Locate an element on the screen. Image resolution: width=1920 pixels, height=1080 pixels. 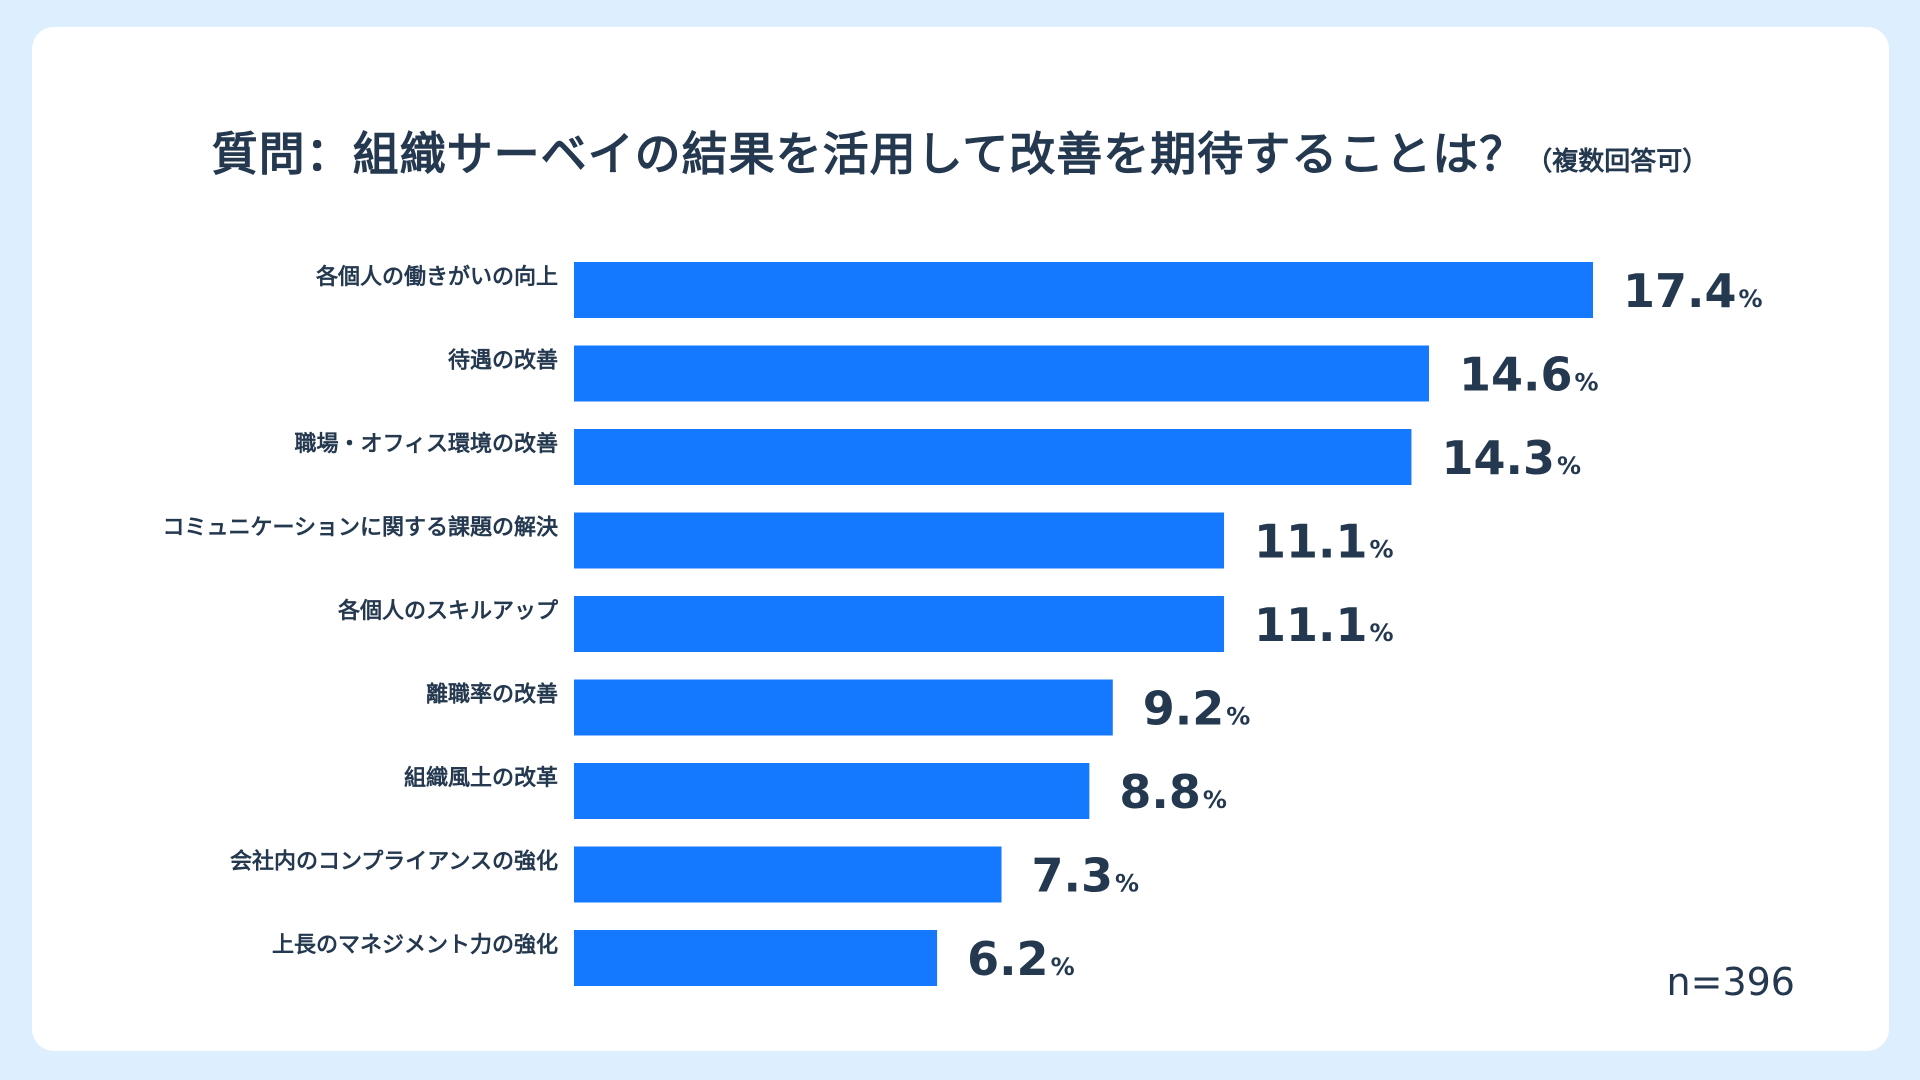
bar-row: 職場・オフィス環境の改善 14.3% is located at coordinates (937, 457).